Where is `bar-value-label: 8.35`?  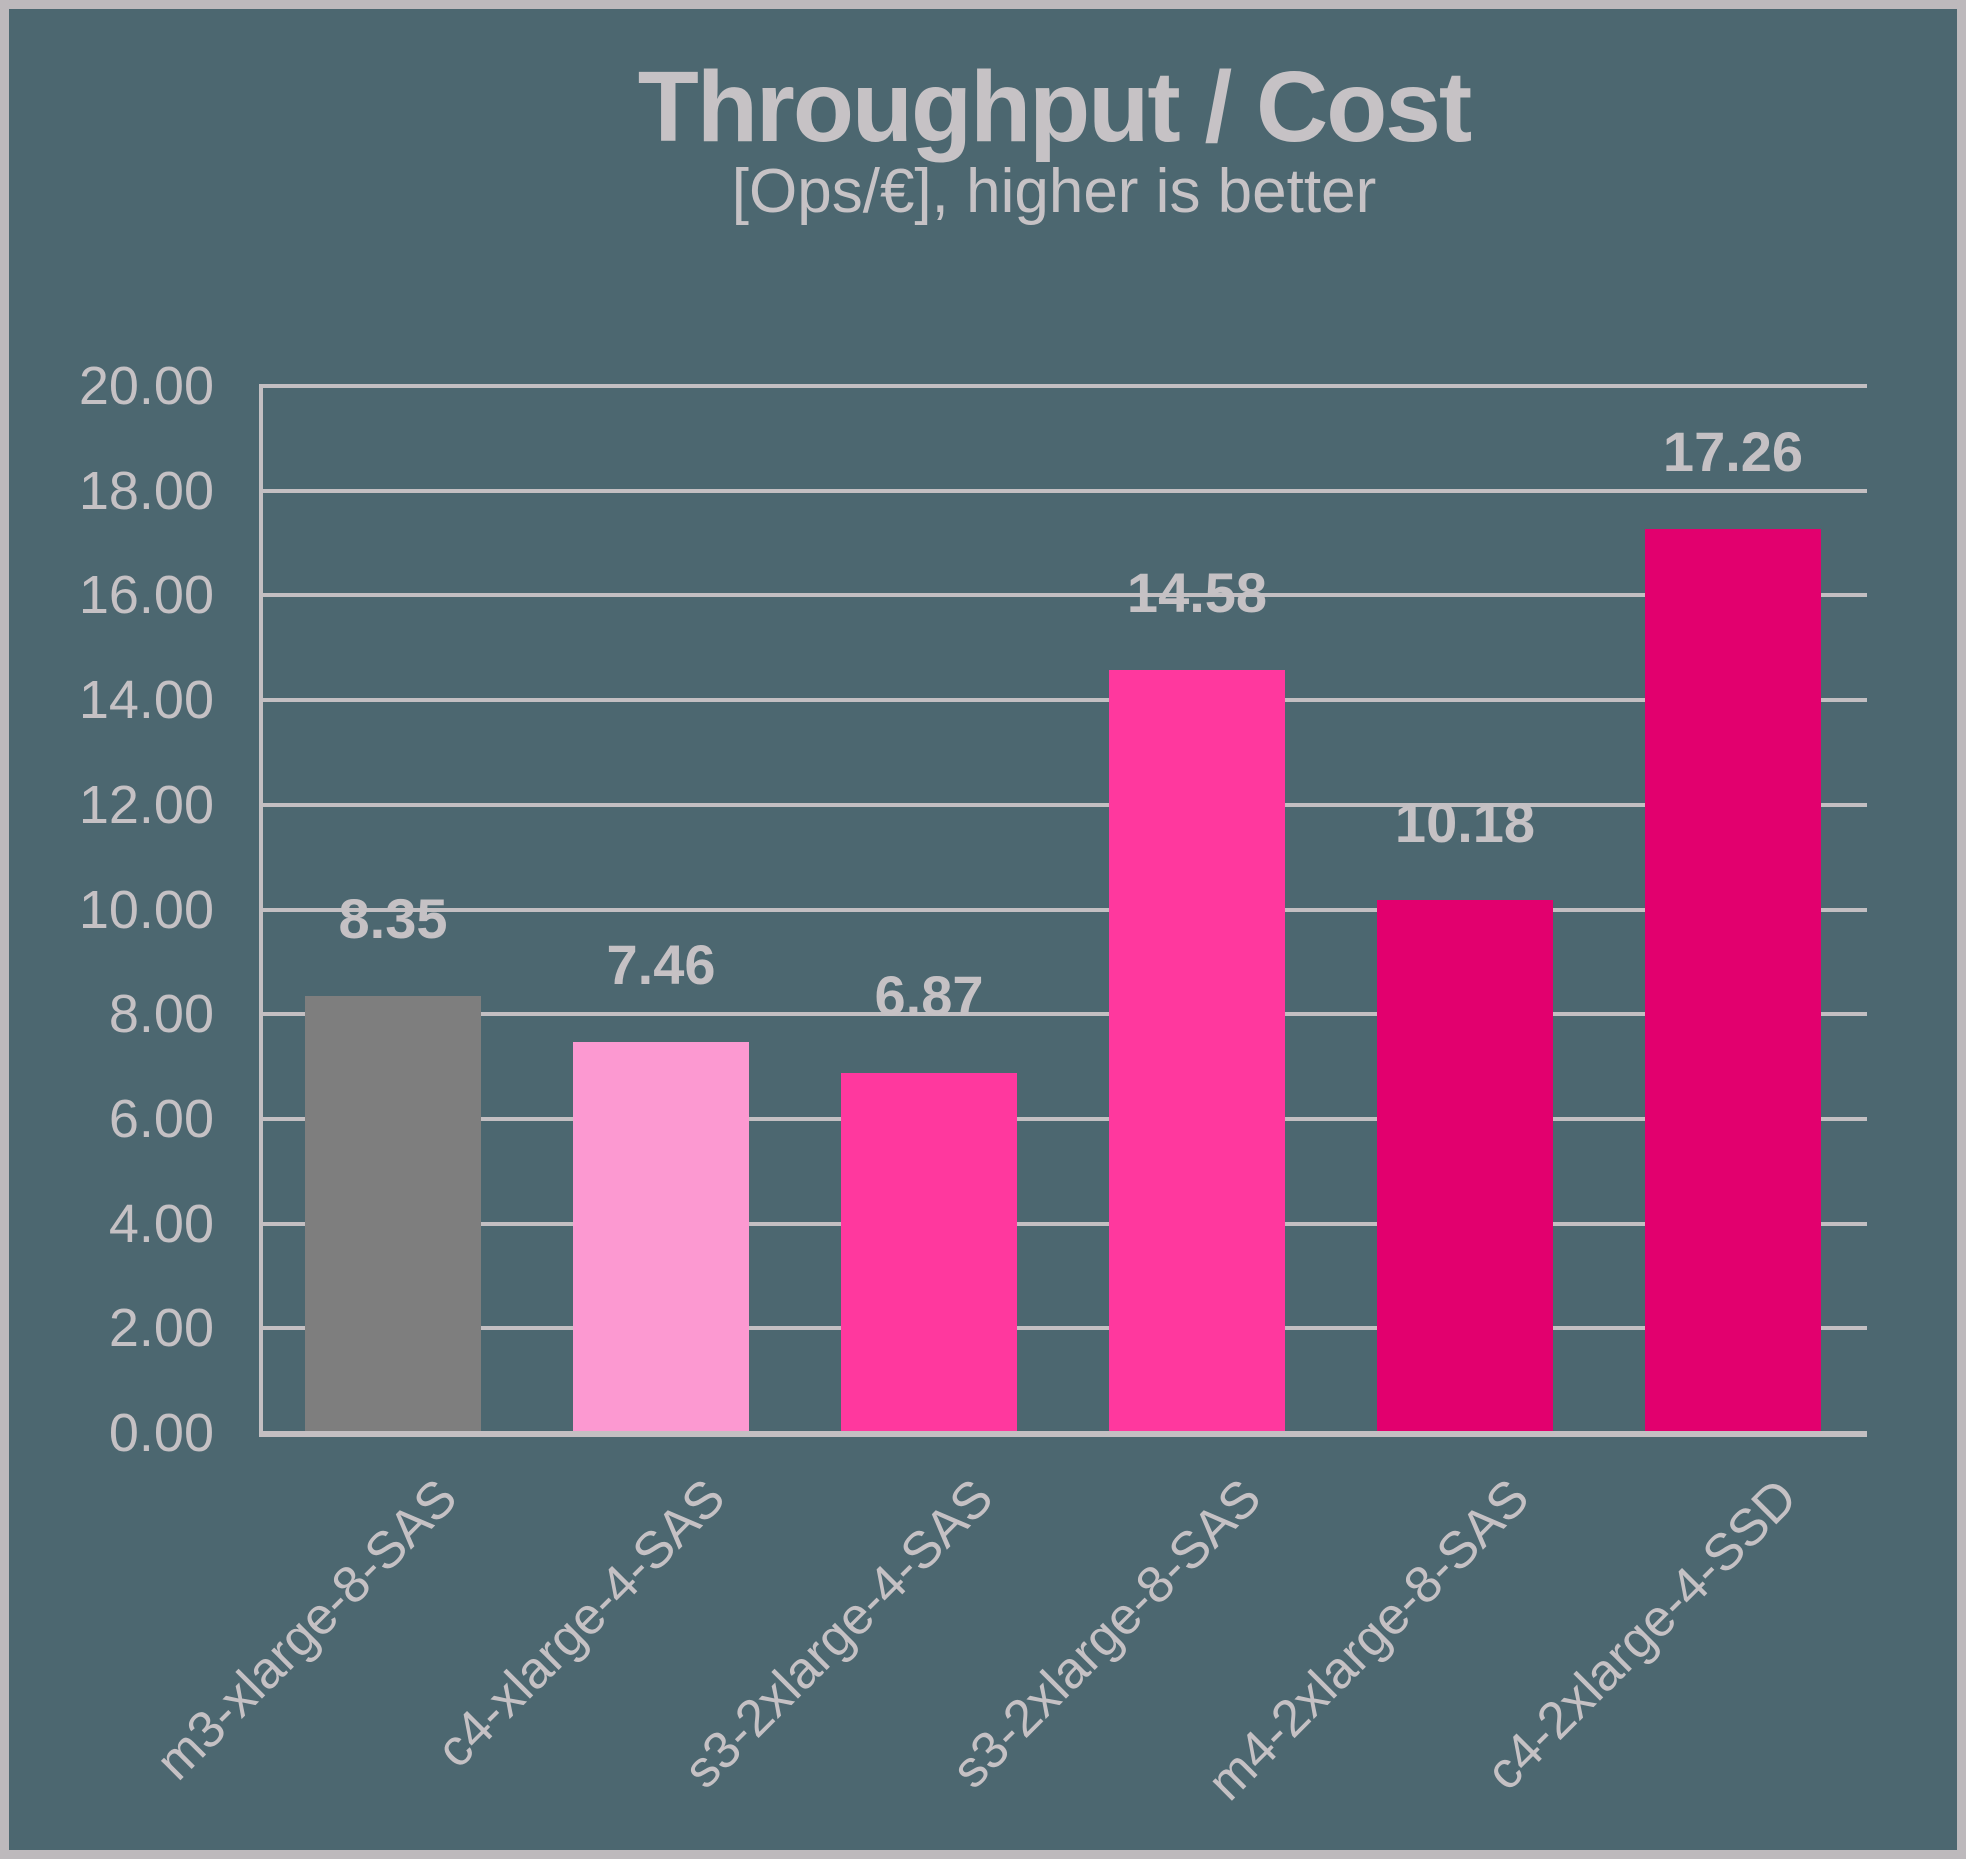 bar-value-label: 8.35 is located at coordinates (393, 918).